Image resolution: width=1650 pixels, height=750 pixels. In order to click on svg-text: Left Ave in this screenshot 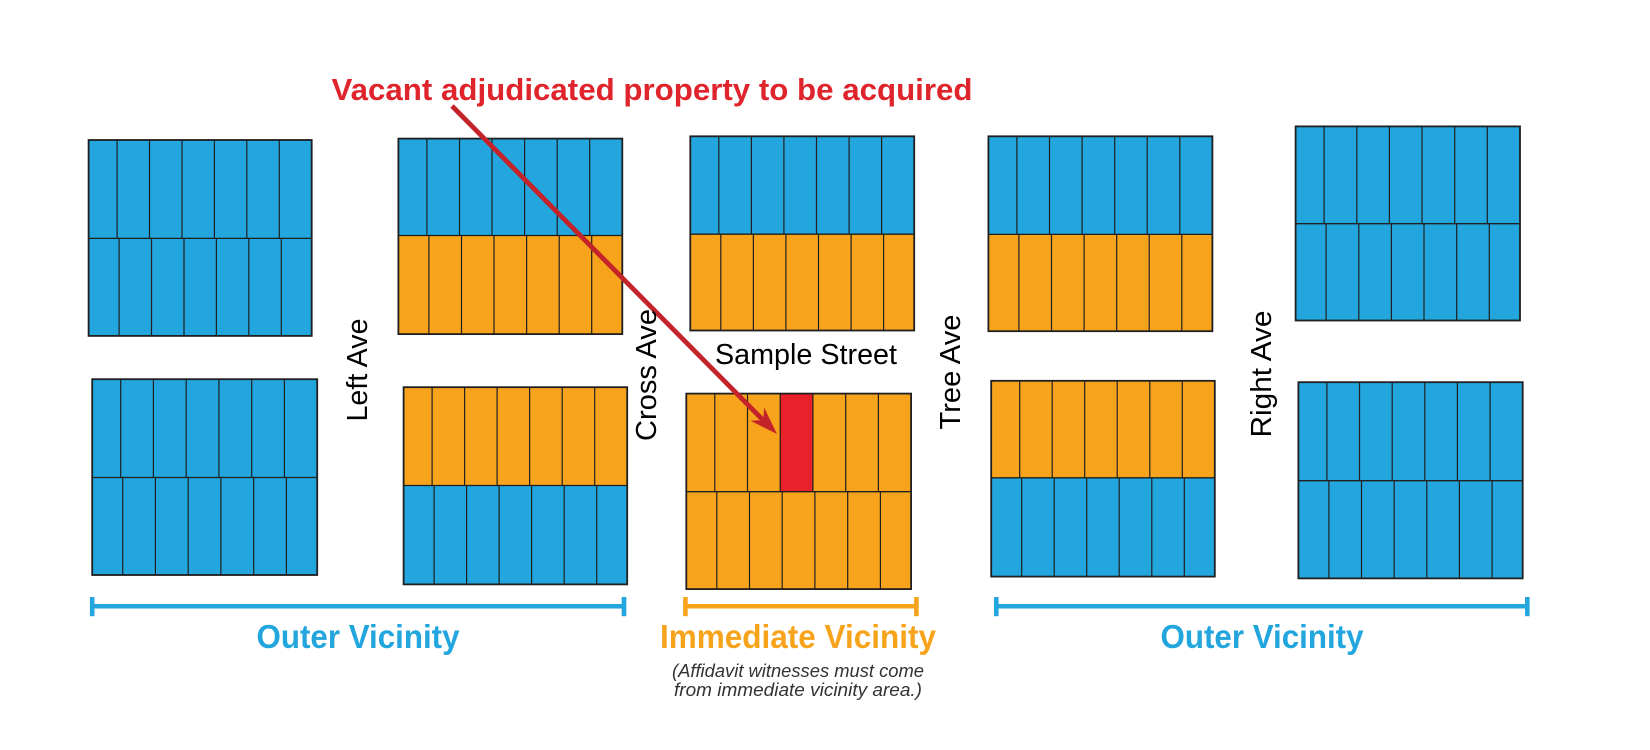, I will do `click(358, 370)`.